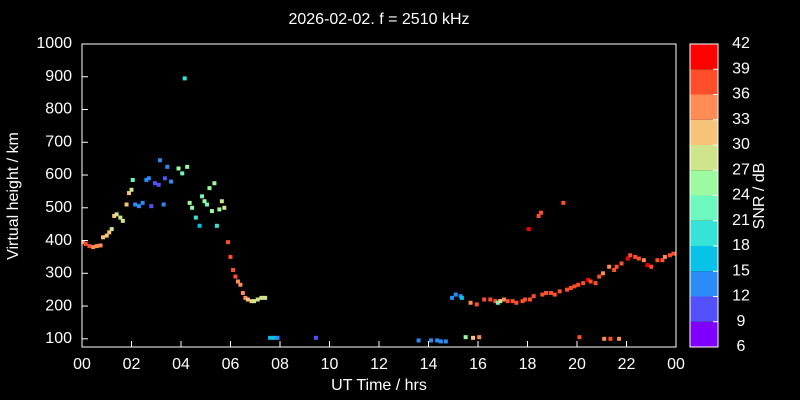  What do you see at coordinates (741, 144) in the screenshot?
I see `colorbar-tick-label: 30` at bounding box center [741, 144].